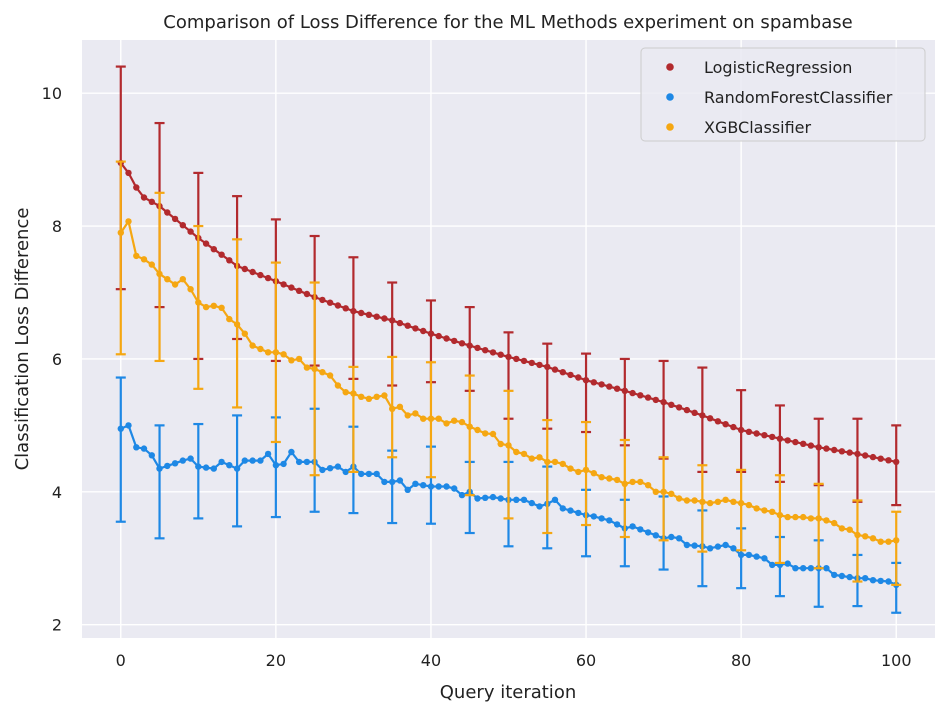 This screenshot has height=716, width=949. I want to click on legend-entry: LogisticRegression, so click(778, 67).